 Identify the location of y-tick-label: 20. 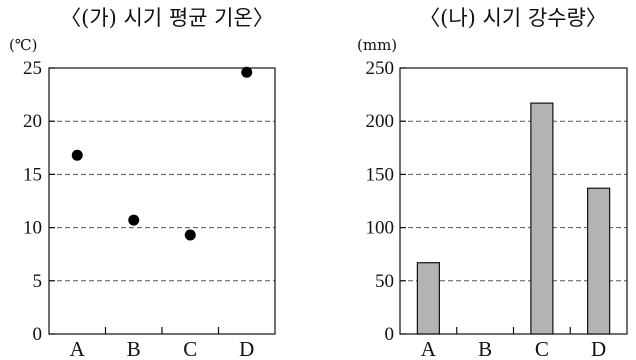
(32, 121).